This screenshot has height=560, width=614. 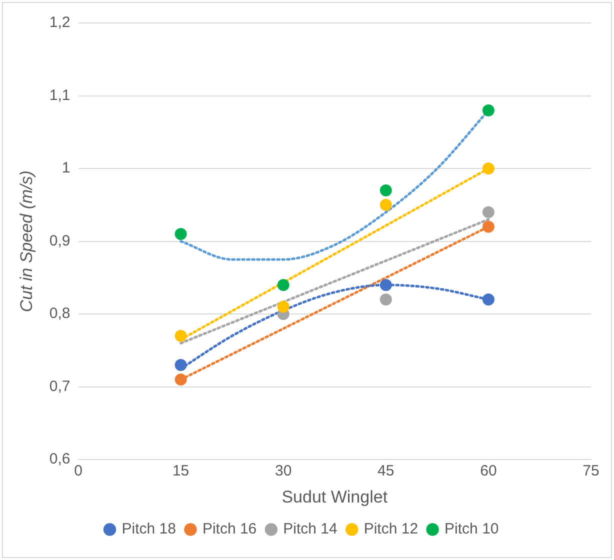 I want to click on x-tick-label: 30, so click(x=283, y=471).